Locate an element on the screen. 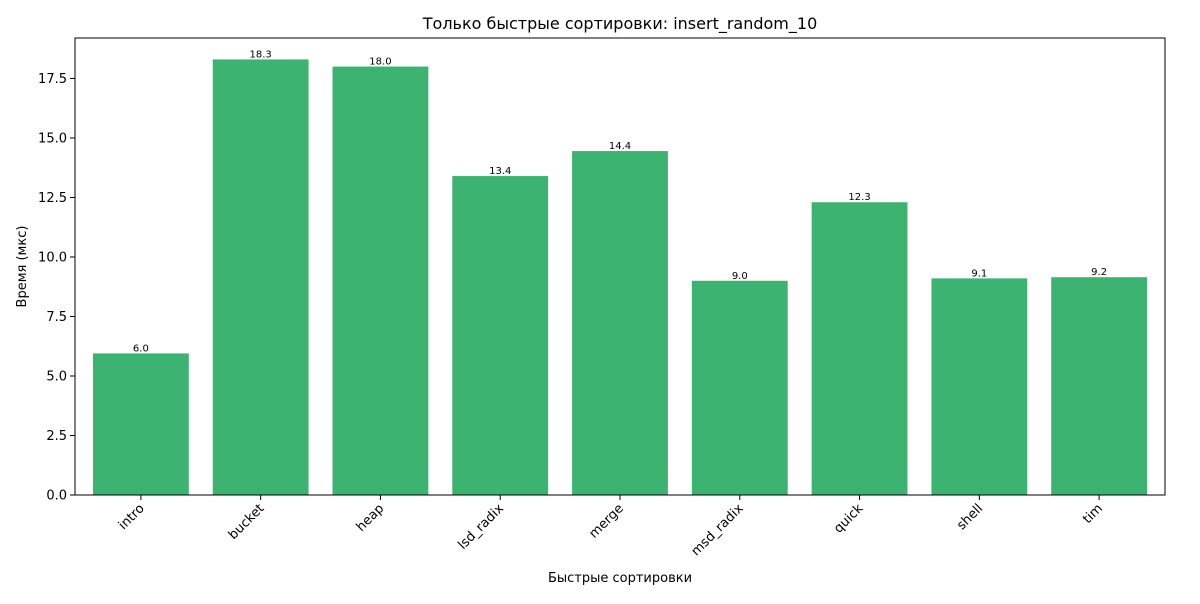  y-axis-label: Время (мкс) is located at coordinates (22, 267).